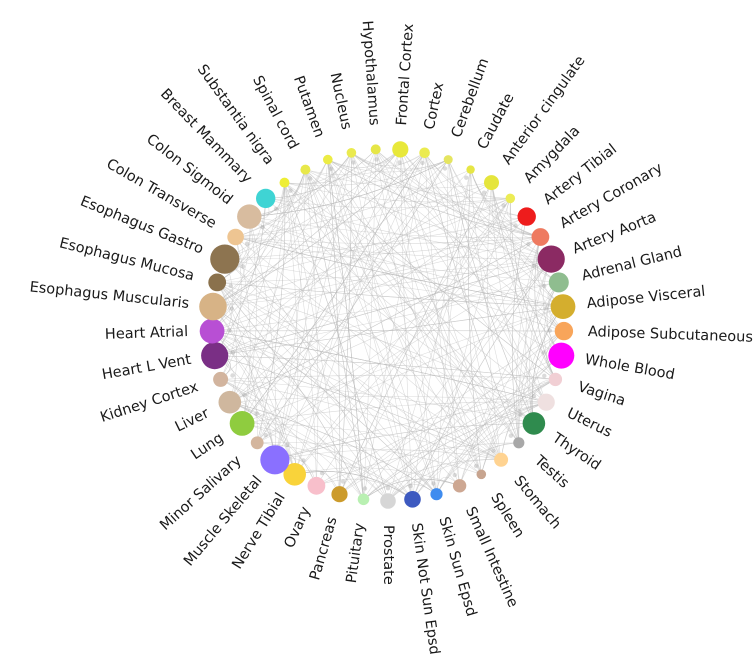 Image resolution: width=754 pixels, height=660 pixels. Describe the element at coordinates (323, 548) in the screenshot. I see `node-label: Pancreas` at that location.